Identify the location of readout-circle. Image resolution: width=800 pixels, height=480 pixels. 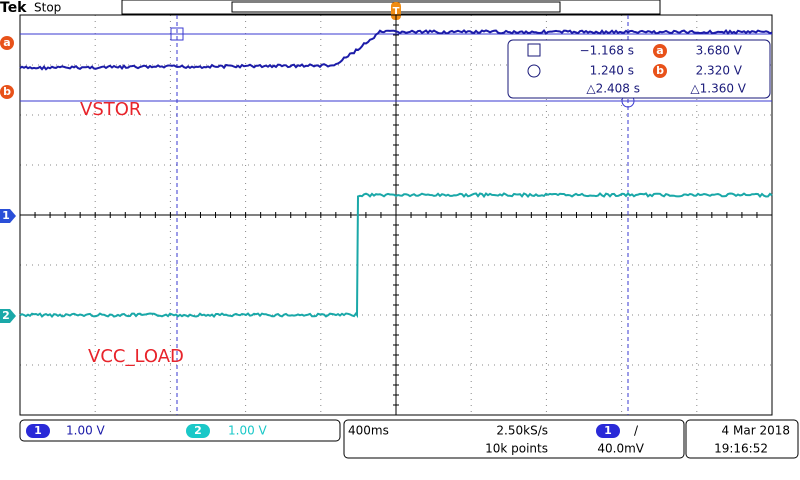
(534, 71).